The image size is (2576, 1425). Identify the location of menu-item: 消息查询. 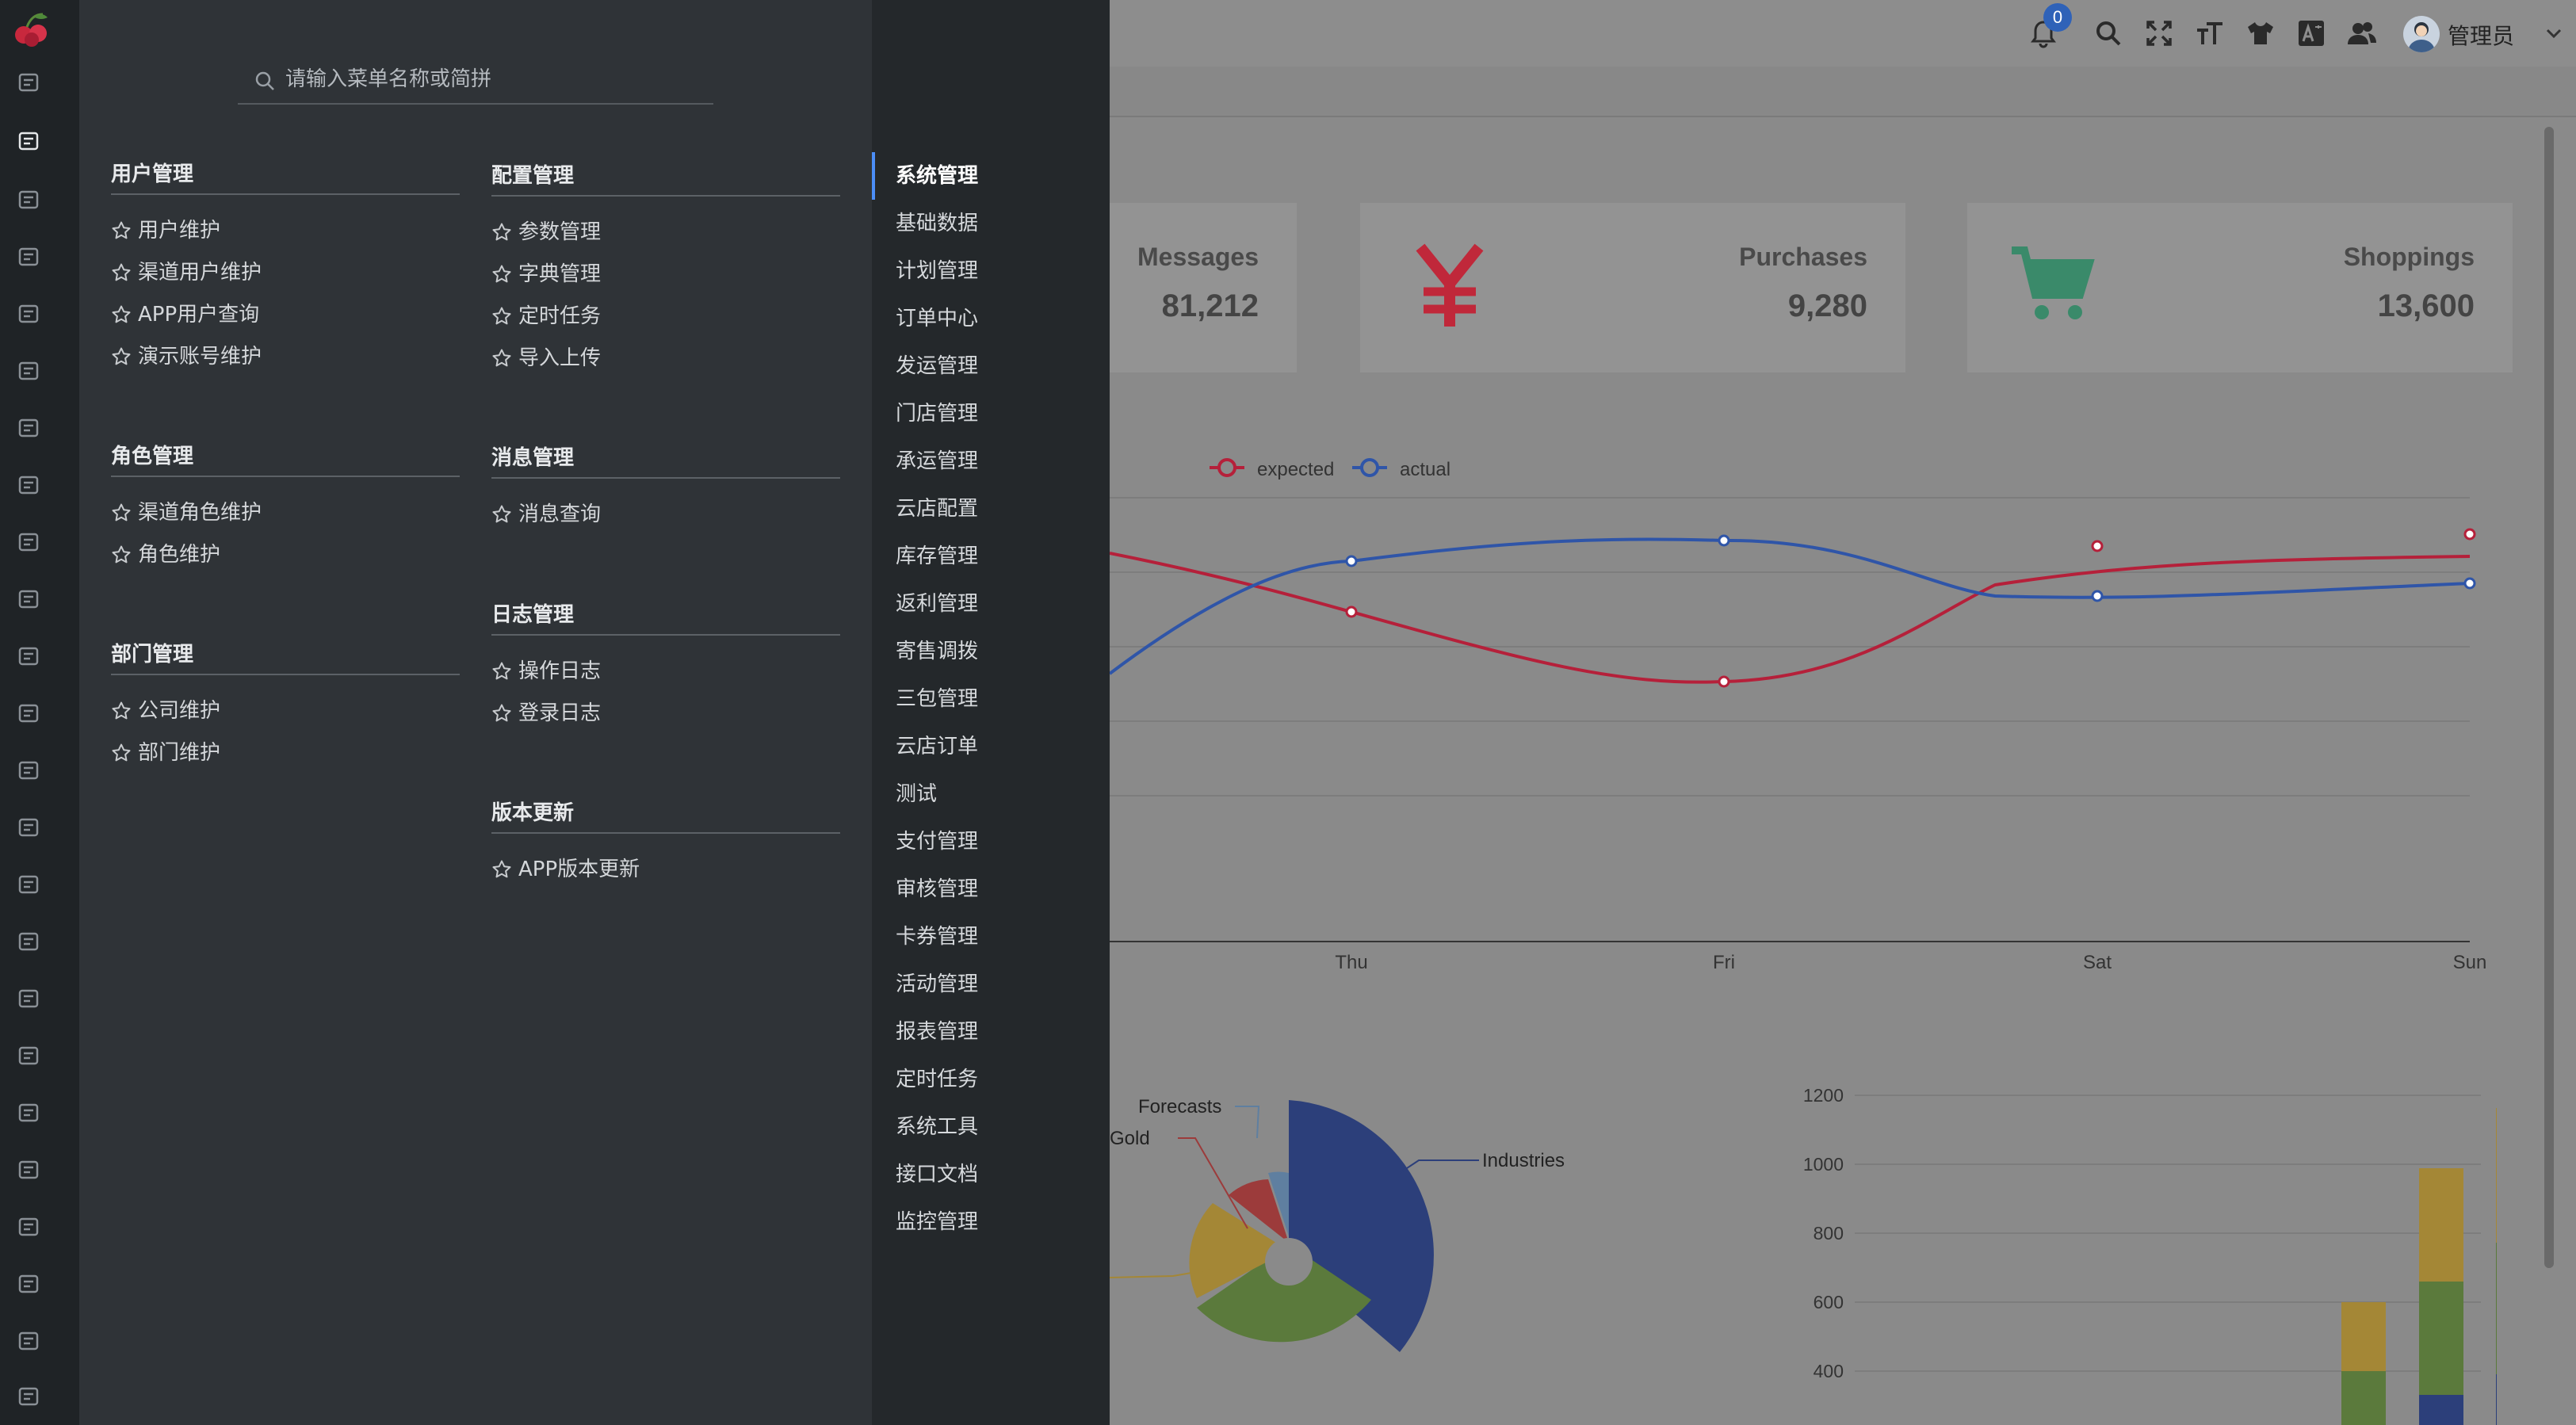
(665, 523).